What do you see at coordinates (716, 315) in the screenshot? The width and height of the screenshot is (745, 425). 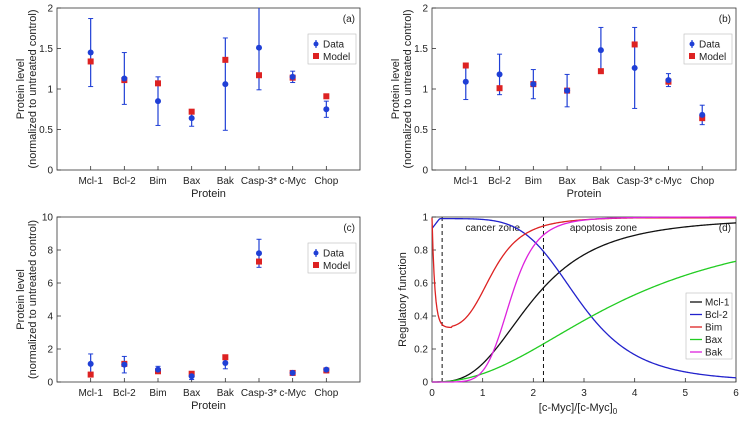 I see `legend-label: Bcl-2` at bounding box center [716, 315].